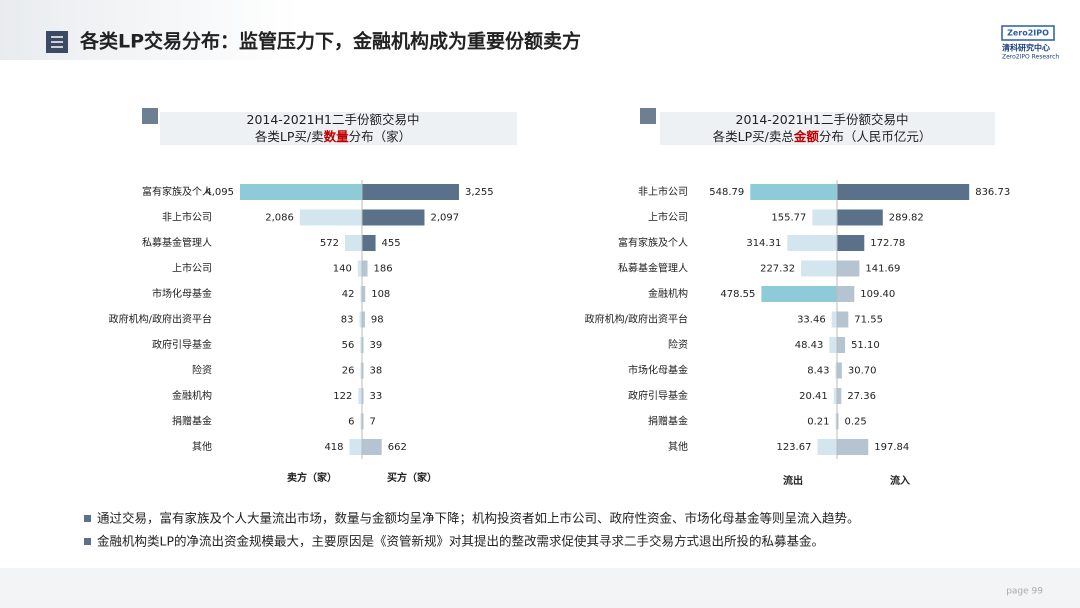 This screenshot has height=608, width=1080. Describe the element at coordinates (479, 192) in the screenshot. I see `value-label: 3,255` at that location.